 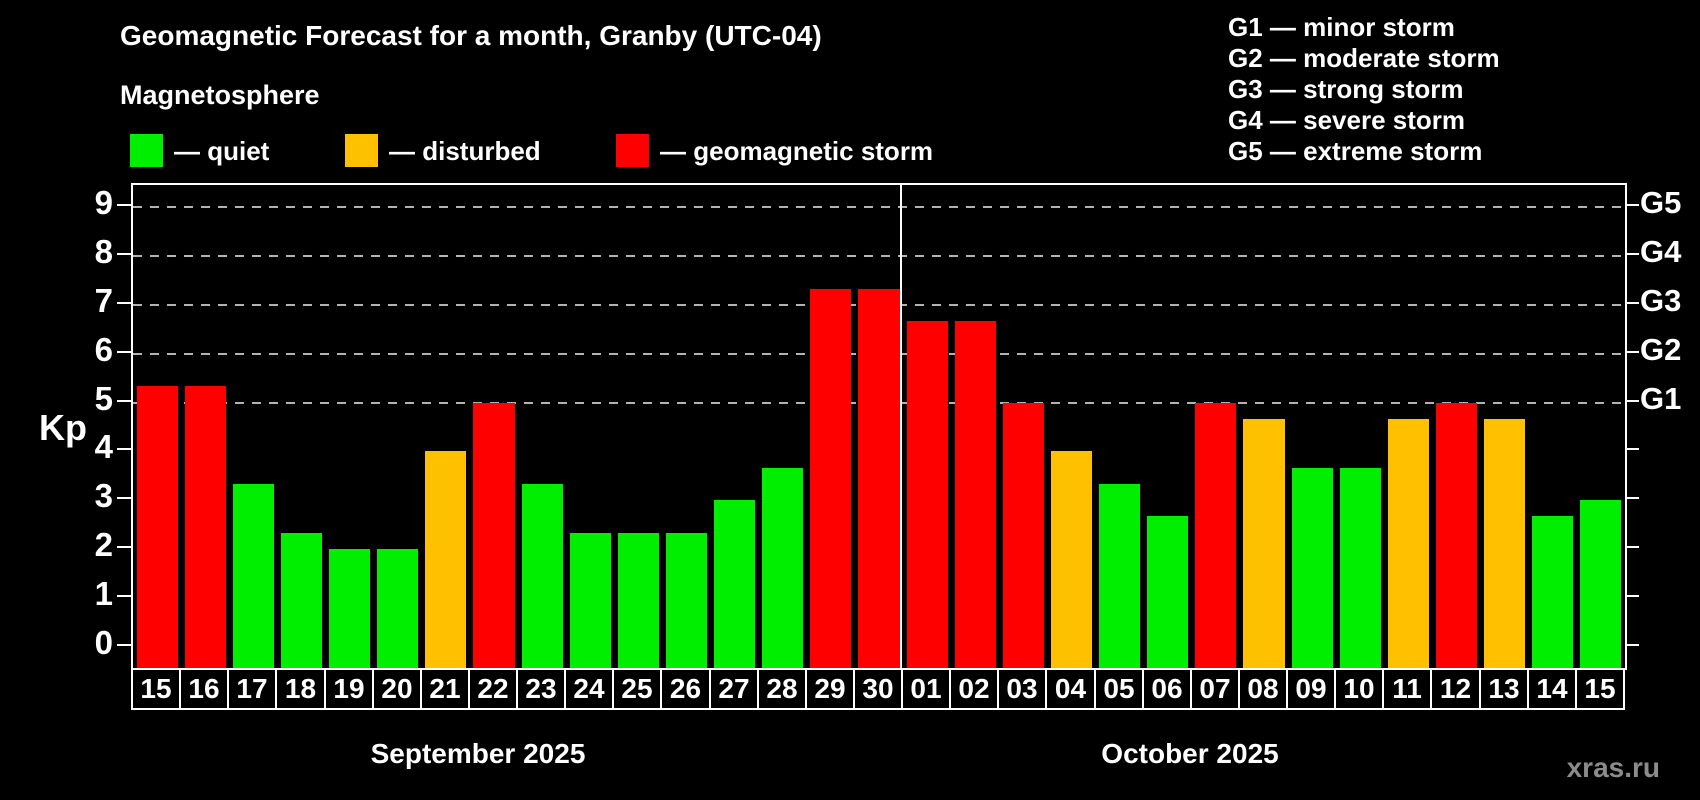 What do you see at coordinates (797, 151) in the screenshot?
I see `legend-label-storm: — geomagnetic storm` at bounding box center [797, 151].